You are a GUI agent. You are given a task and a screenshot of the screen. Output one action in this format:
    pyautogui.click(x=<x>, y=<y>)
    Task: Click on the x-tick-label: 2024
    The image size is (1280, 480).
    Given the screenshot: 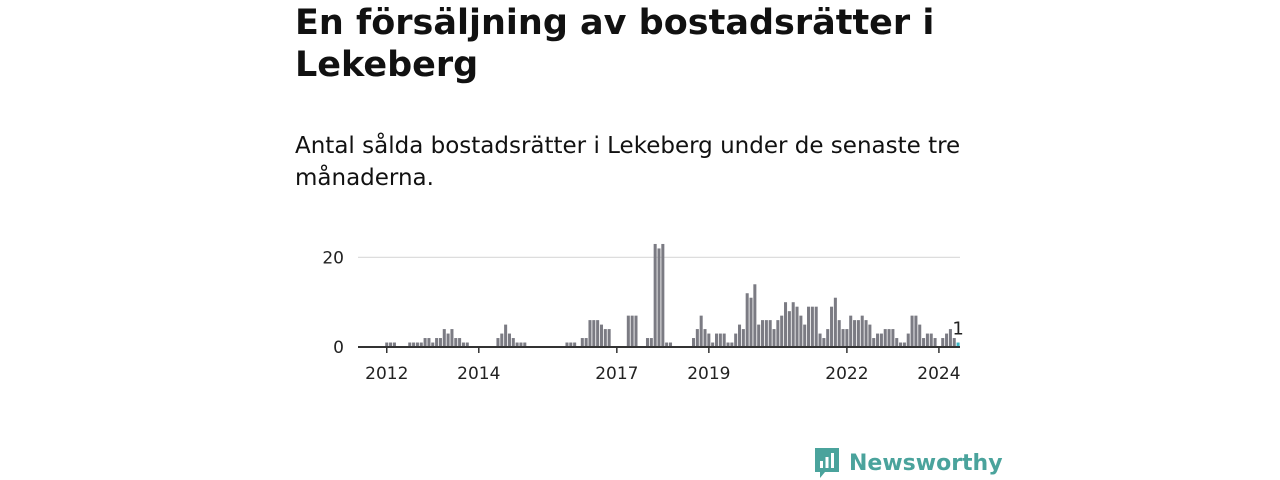 What is the action you would take?
    pyautogui.click(x=938, y=372)
    